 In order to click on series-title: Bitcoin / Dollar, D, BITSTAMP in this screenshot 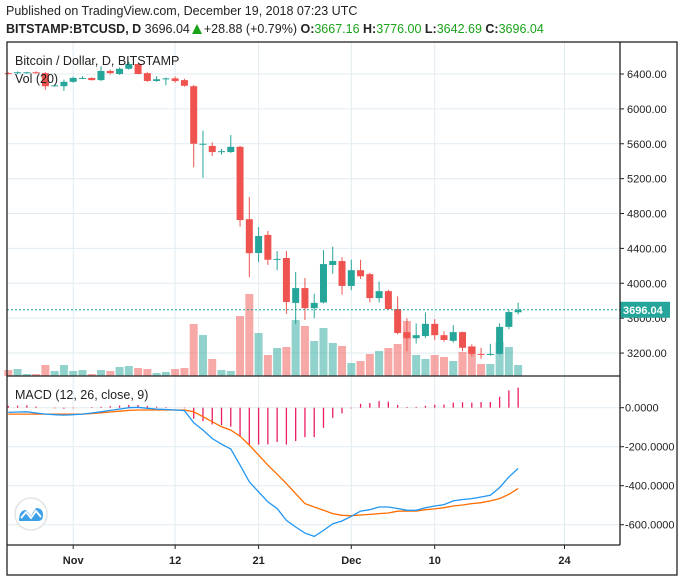, I will do `click(97, 61)`.